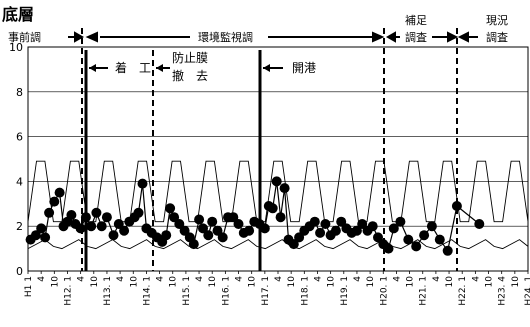 The width and height of the screenshot is (530, 327). Describe the element at coordinates (273, 37) in the screenshot. I see `period-arrows` at that location.